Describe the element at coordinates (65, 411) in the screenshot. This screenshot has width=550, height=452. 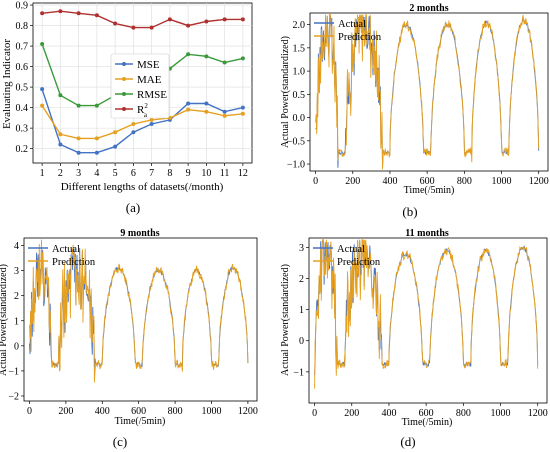
I see `c-xtick-label-1: 200` at that location.